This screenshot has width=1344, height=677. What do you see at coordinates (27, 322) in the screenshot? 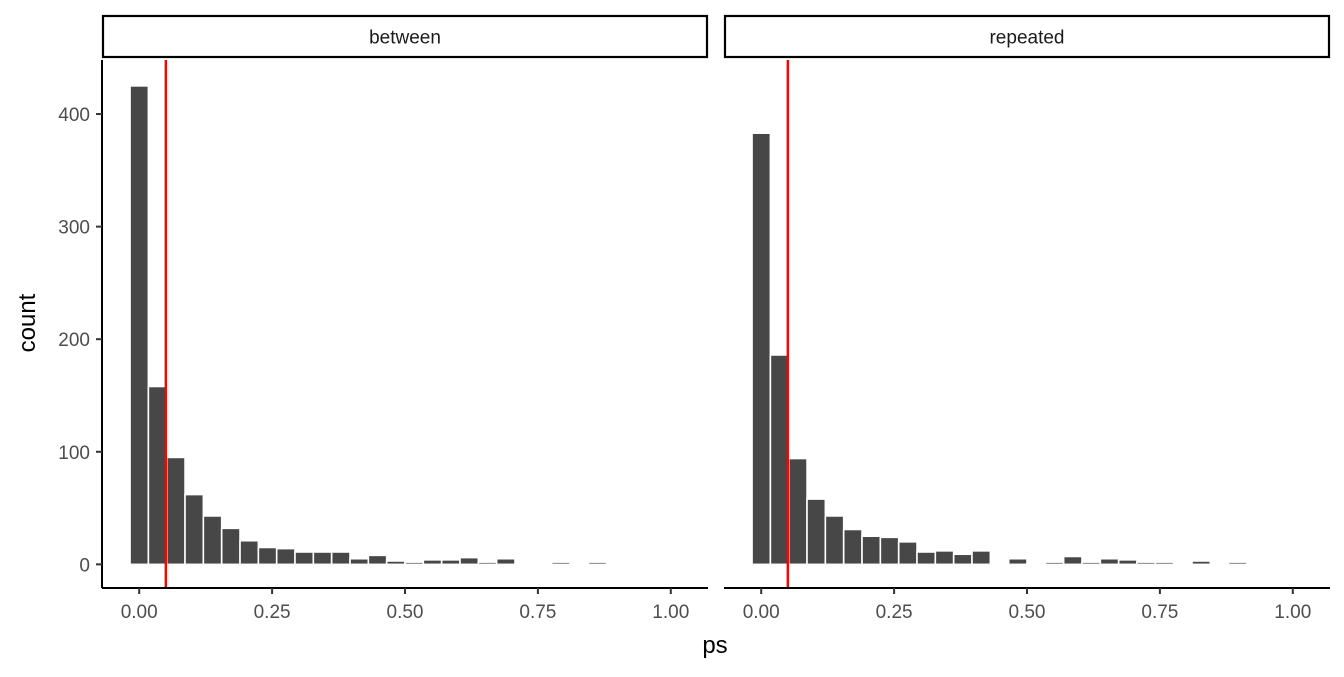
I see `y-axis-title: count` at bounding box center [27, 322].